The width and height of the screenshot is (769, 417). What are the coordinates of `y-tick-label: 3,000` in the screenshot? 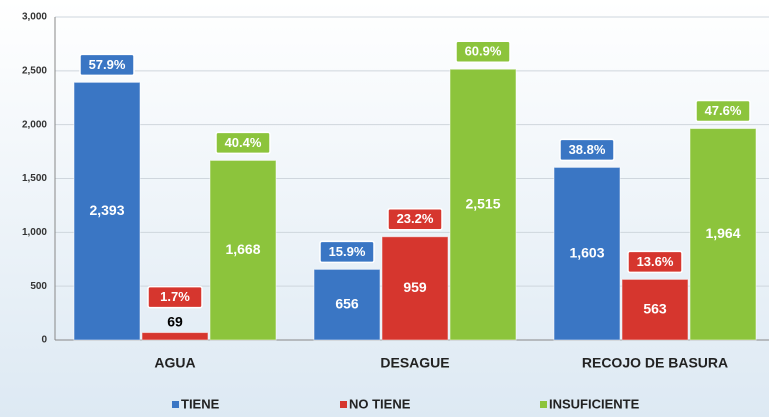 It's located at (34, 17).